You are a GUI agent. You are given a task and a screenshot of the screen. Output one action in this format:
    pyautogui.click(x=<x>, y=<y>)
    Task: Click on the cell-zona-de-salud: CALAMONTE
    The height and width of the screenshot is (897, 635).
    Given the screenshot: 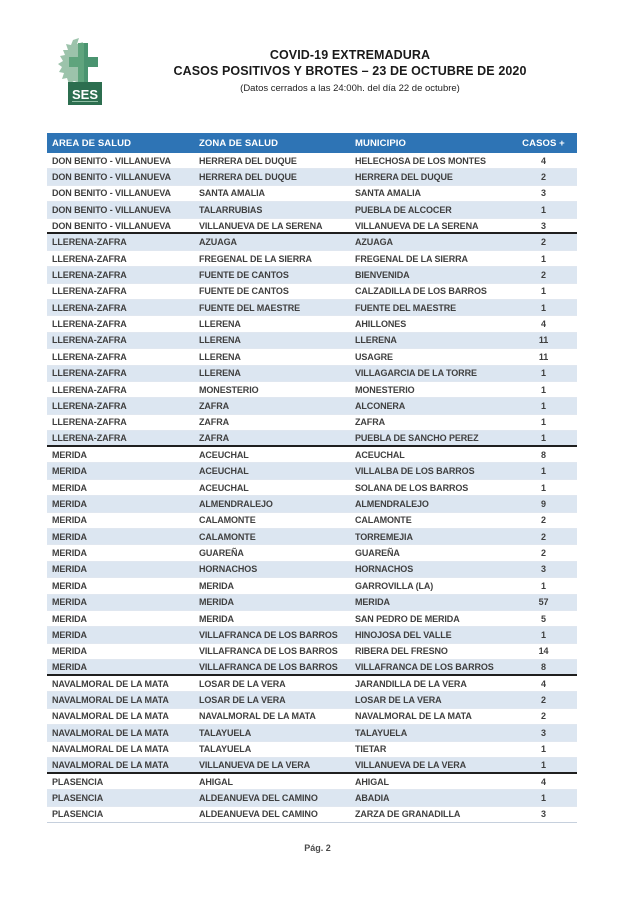 What is the action you would take?
    pyautogui.click(x=272, y=537)
    